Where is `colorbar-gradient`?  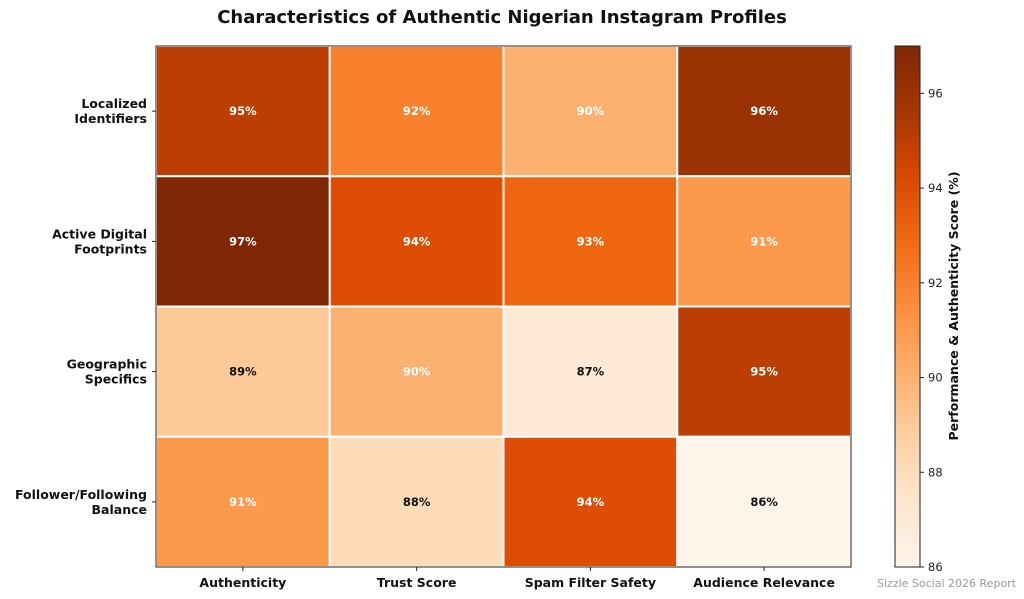
colorbar-gradient is located at coordinates (907, 306).